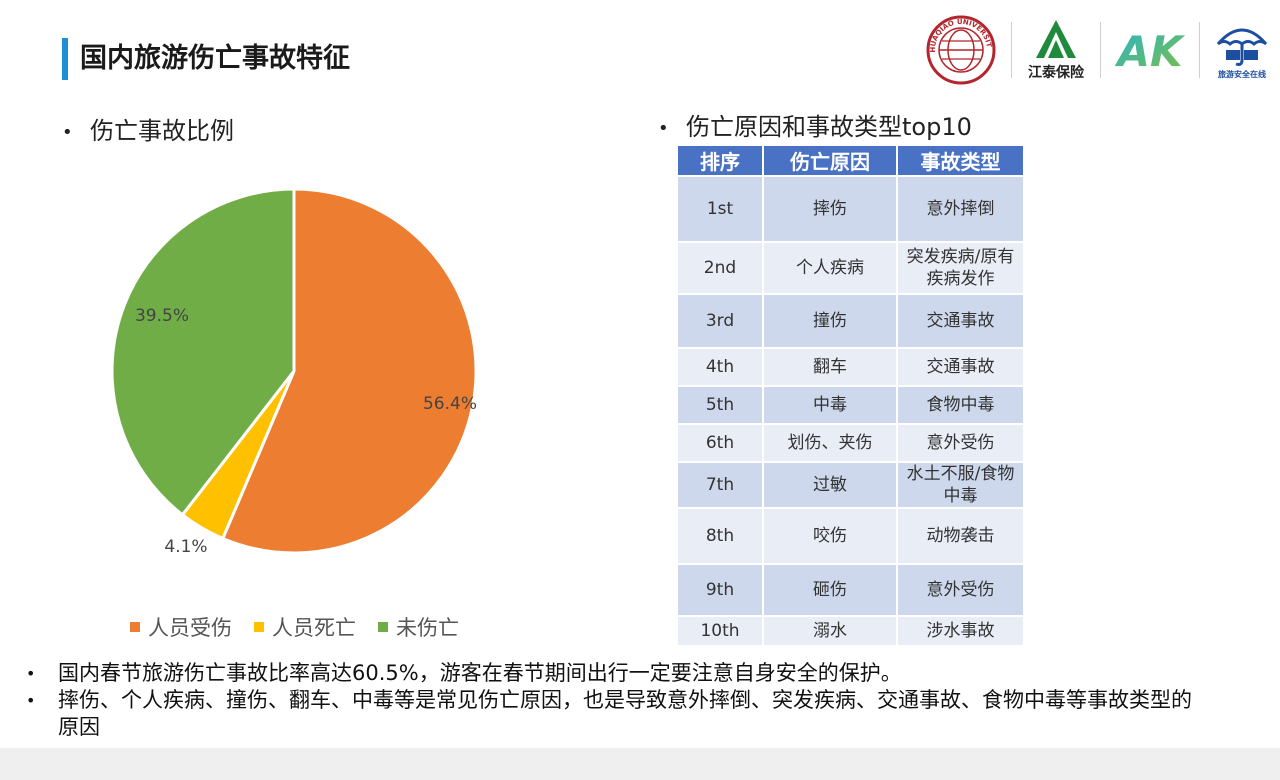 The width and height of the screenshot is (1280, 780). Describe the element at coordinates (720, 209) in the screenshot. I see `rank-cell: 1st` at that location.